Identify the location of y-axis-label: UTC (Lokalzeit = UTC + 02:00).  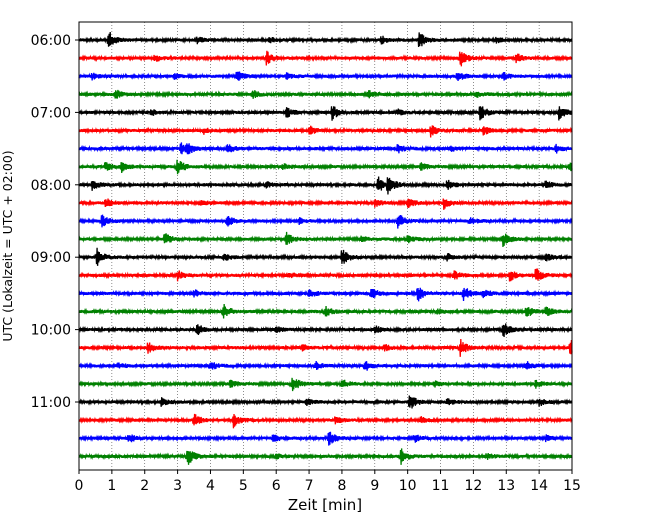
(7, 245).